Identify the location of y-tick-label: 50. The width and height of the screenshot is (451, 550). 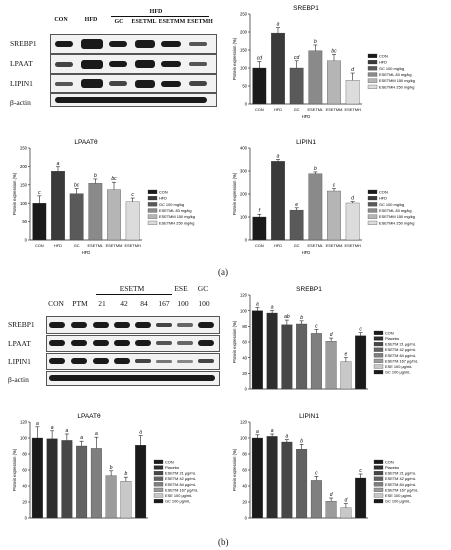
(24, 221).